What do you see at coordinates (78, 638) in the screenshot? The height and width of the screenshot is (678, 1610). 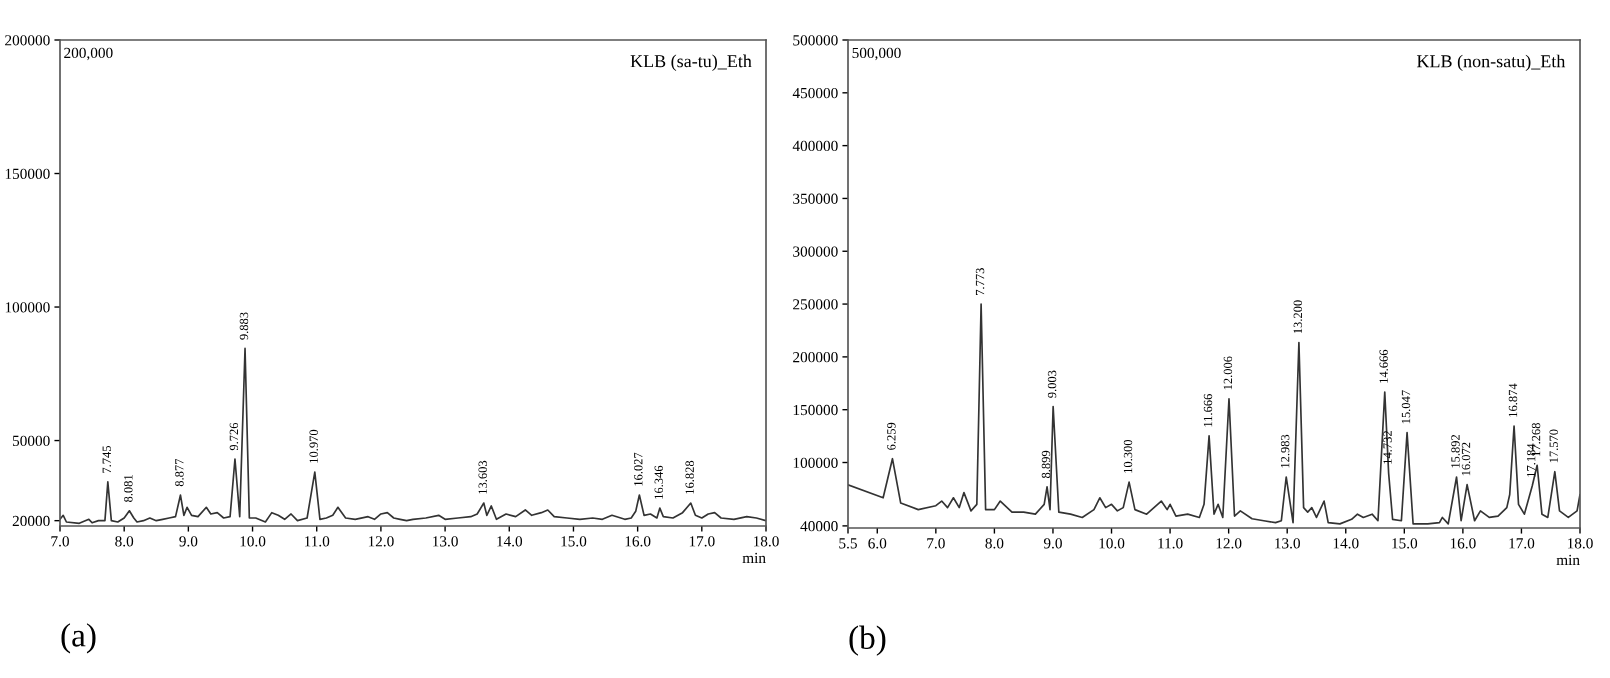 I see `text: (a)` at bounding box center [78, 638].